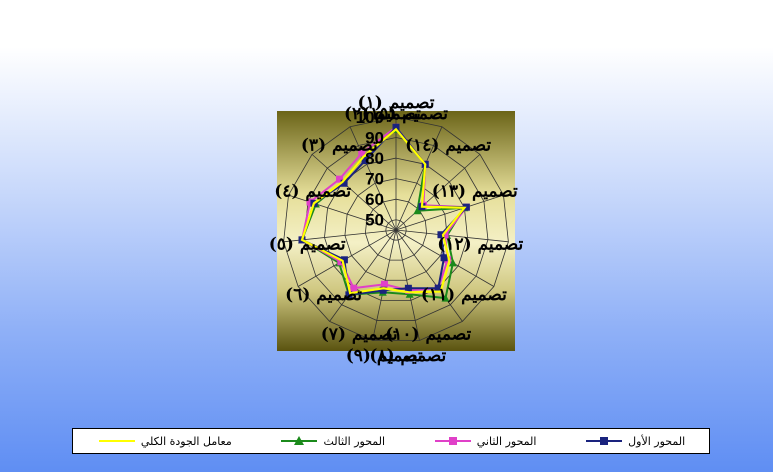  What do you see at coordinates (354, 441) in the screenshot?
I see `legend-label: المحور الثالث` at bounding box center [354, 441].